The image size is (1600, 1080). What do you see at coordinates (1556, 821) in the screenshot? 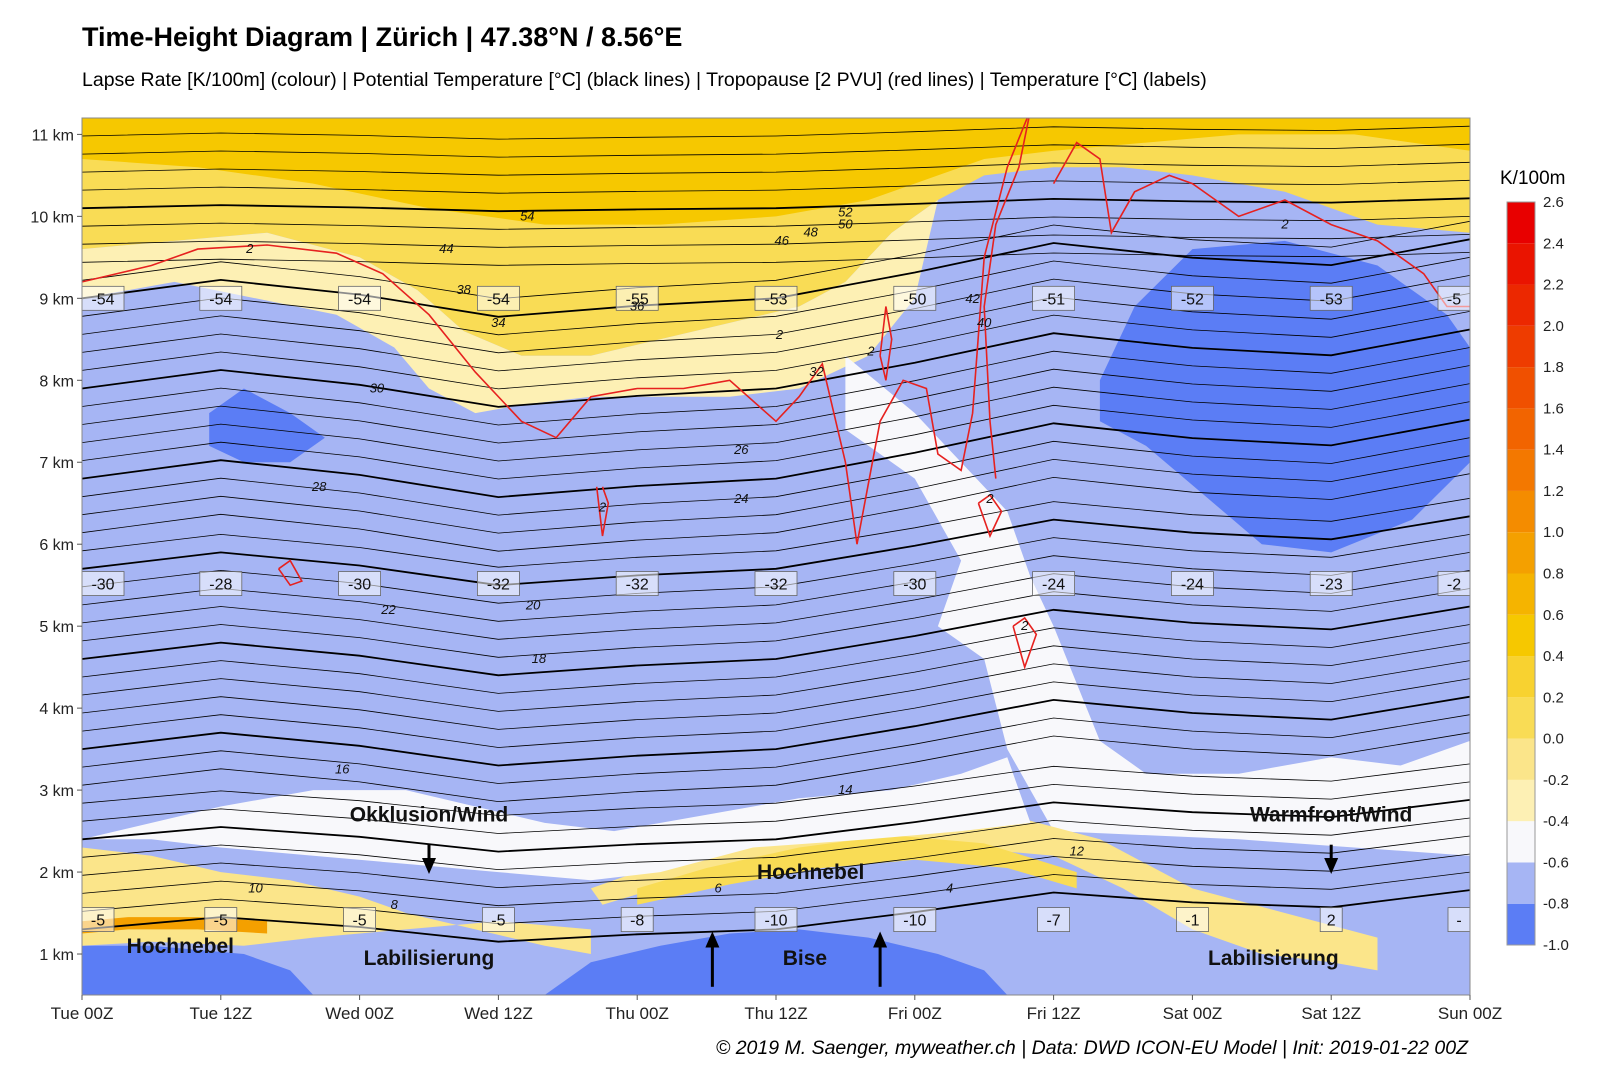
I see `colorbar-tick-label: -0.4` at bounding box center [1556, 821].